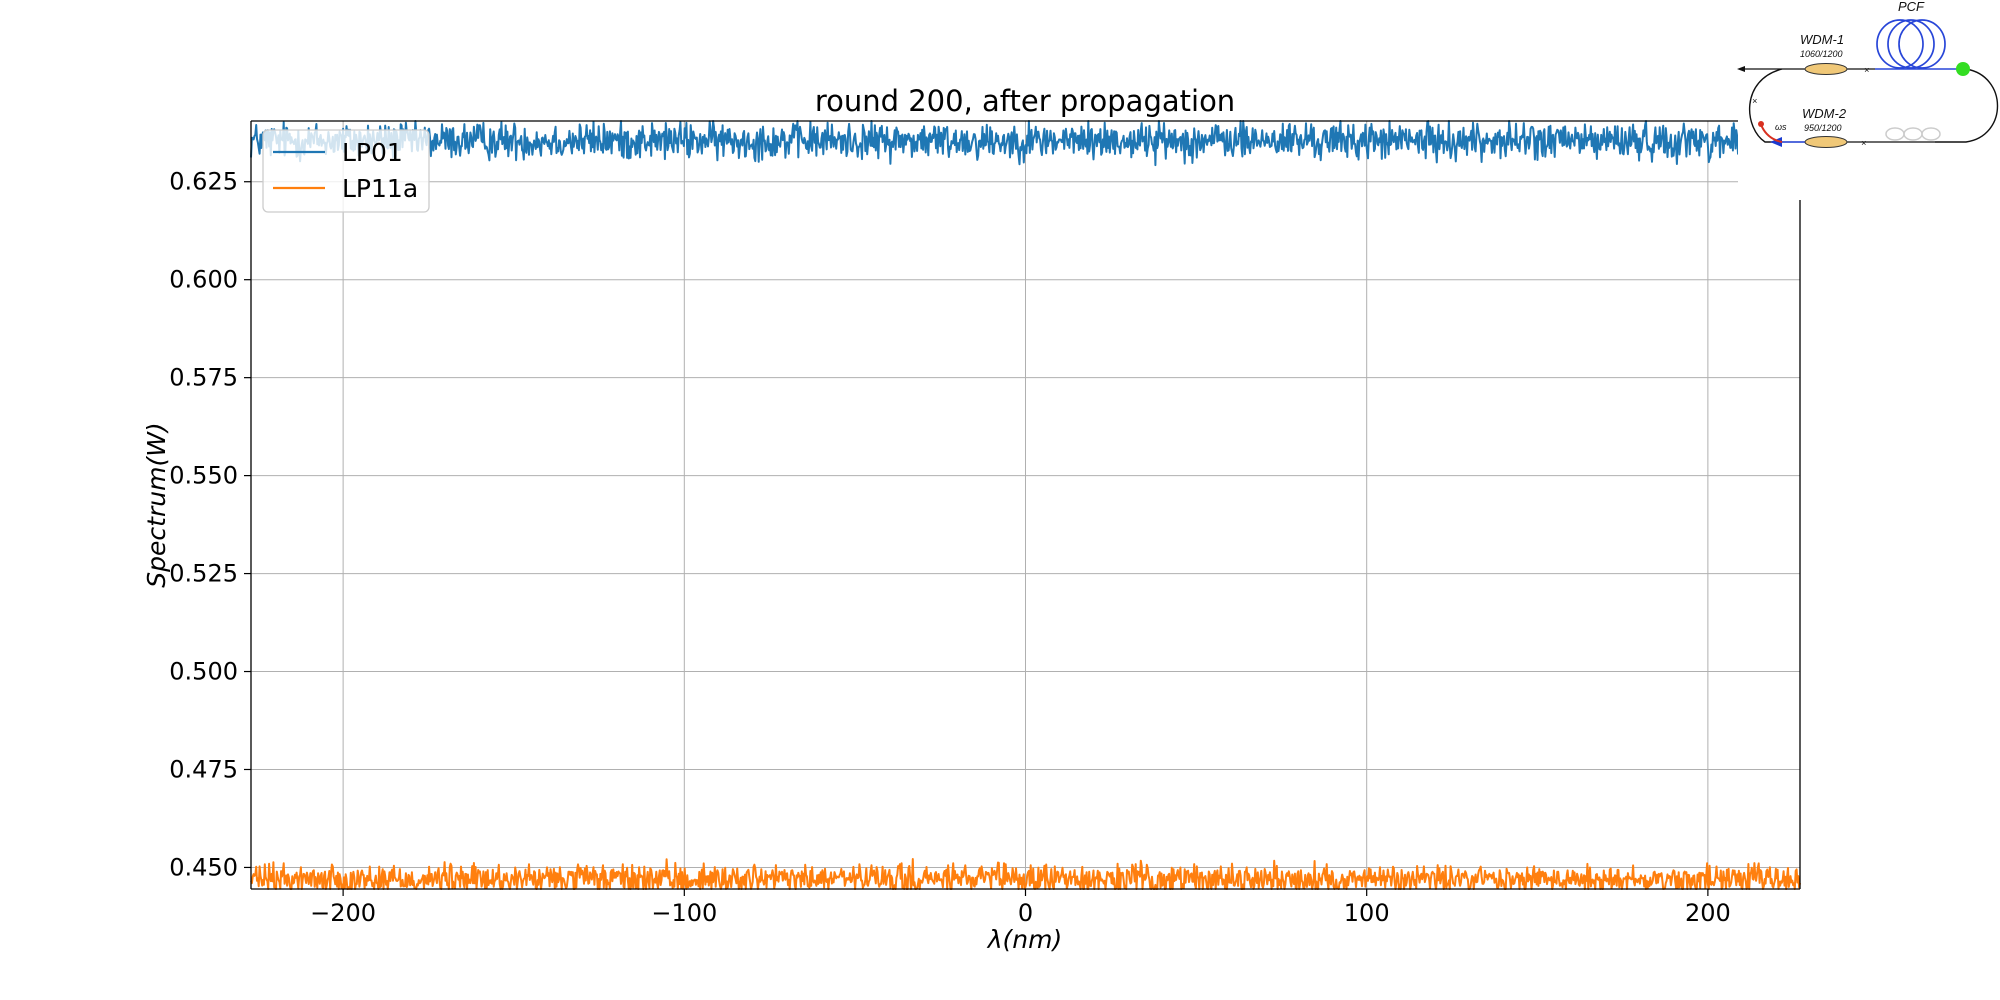 This screenshot has width=2000, height=1000. What do you see at coordinates (1776, 142) in the screenshot?
I see `input-arrow-icon` at bounding box center [1776, 142].